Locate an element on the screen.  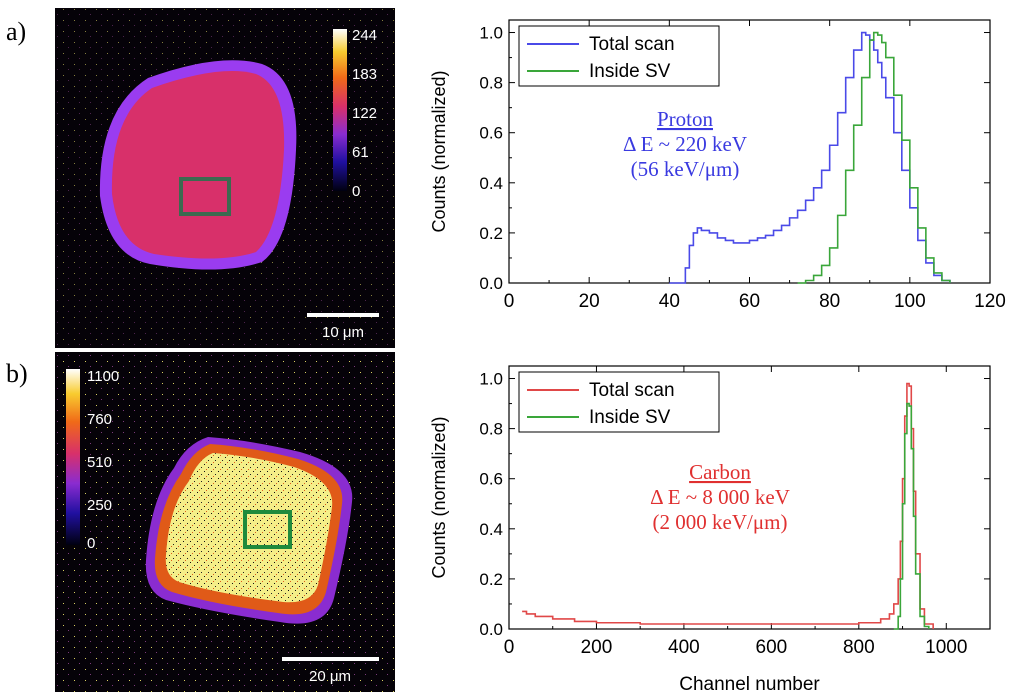
colorbar-a-tick-0: 244 is located at coordinates (364, 35).